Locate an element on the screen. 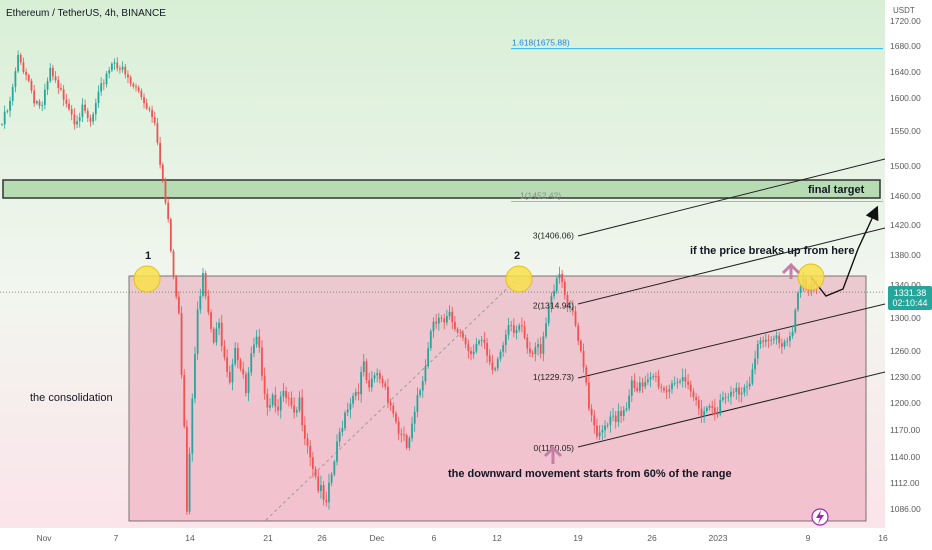  x-tick-label: 14 is located at coordinates (190, 538).